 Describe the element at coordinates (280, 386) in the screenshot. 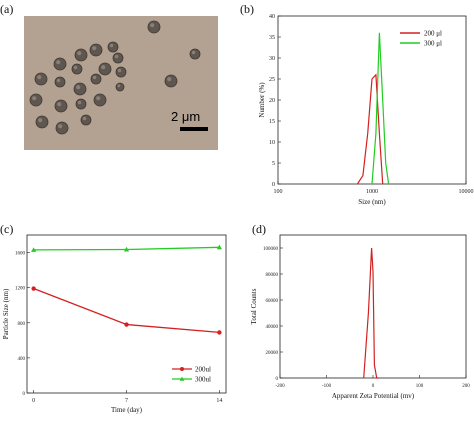

I see `x-tick-label: -200` at that location.